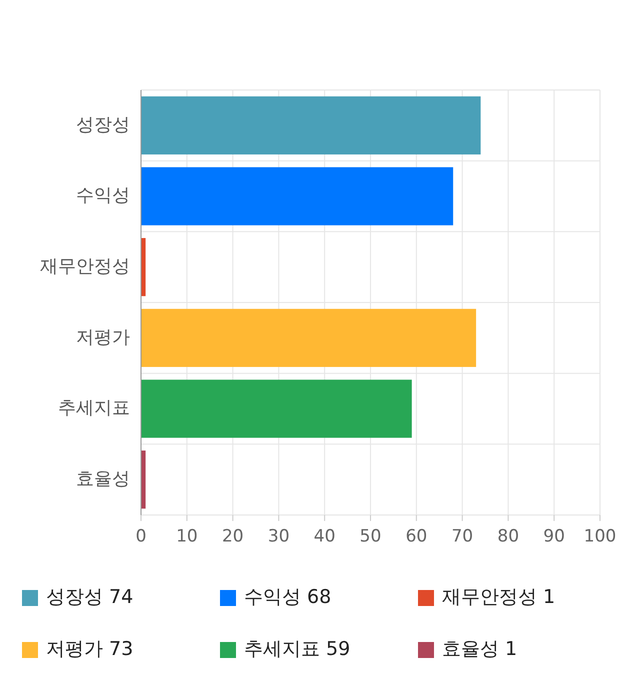 This screenshot has width=640, height=700. I want to click on x-tick-label: 50, so click(371, 536).